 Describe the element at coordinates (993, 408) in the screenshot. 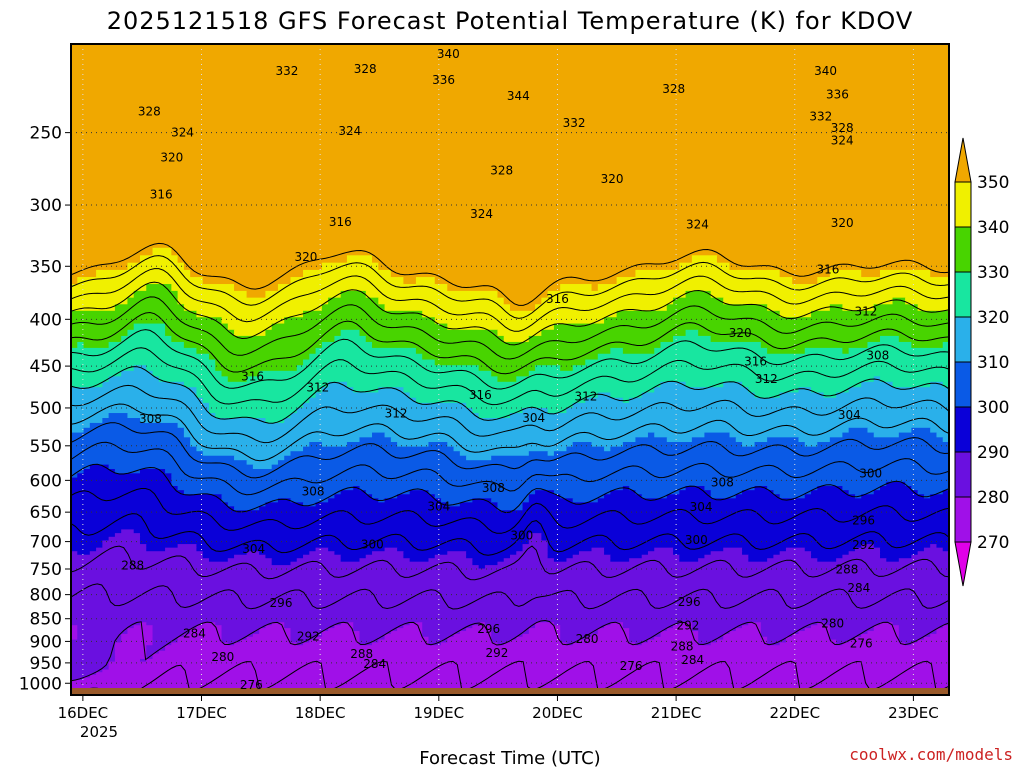

I see `colorbar-label: 300` at that location.